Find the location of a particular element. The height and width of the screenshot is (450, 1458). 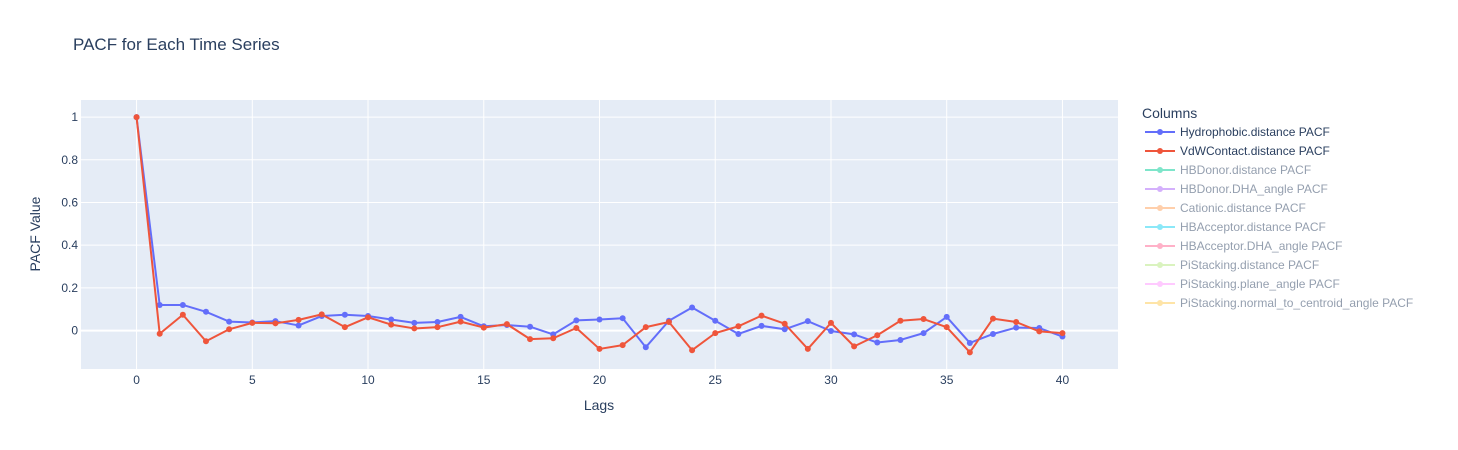

x-tick-label: 5 is located at coordinates (252, 380).